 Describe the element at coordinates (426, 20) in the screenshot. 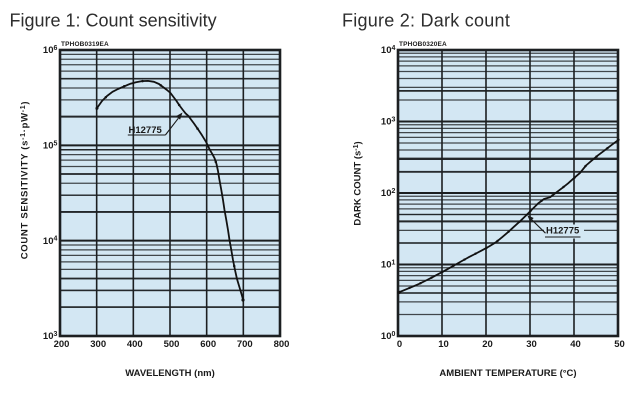

I see `svg-text: Figure 2: Dark count` at that location.